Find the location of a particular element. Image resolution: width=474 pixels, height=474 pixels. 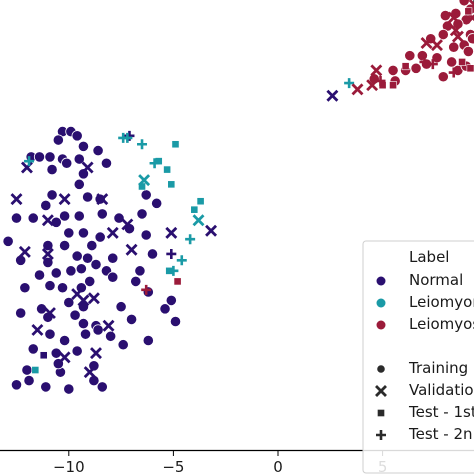

legend-label: Test - 2n is located at coordinates (440, 434).